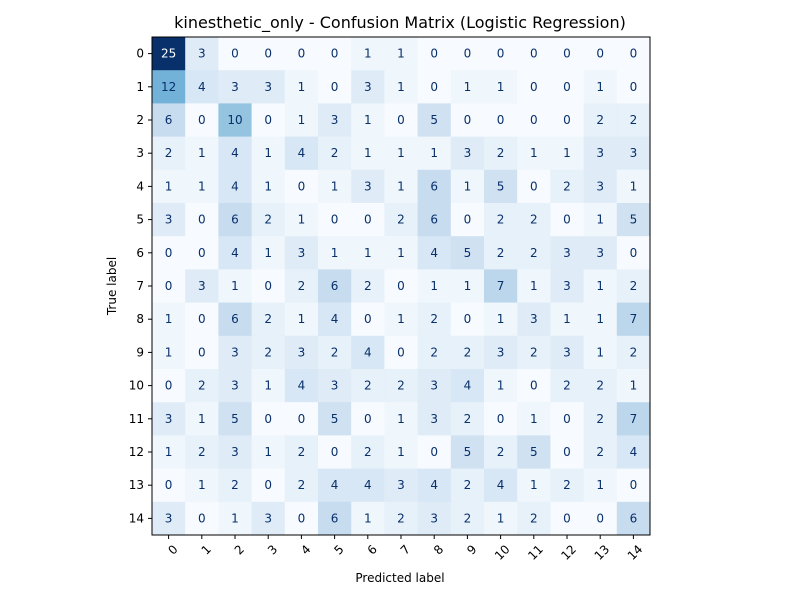 This screenshot has width=800, height=600. What do you see at coordinates (434, 352) in the screenshot?
I see `cell-value-label-9-8: 2` at bounding box center [434, 352].